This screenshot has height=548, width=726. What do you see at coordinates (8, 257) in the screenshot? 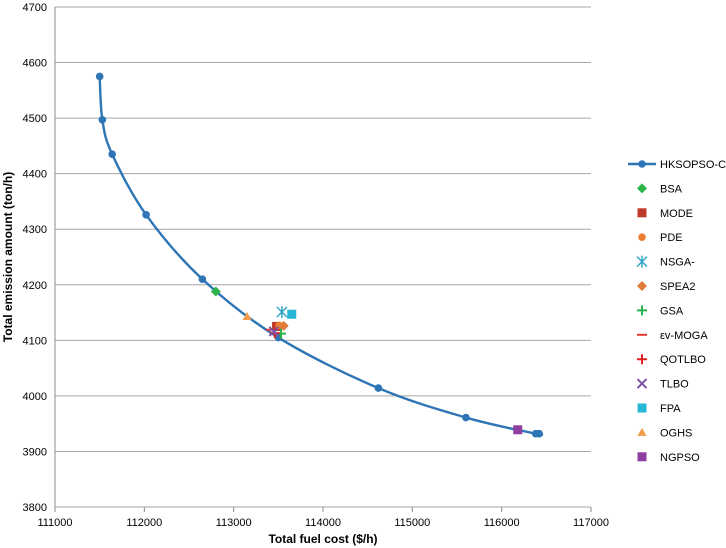
I see `y-axis-title: Total emission amount (ton/h)` at bounding box center [8, 257].